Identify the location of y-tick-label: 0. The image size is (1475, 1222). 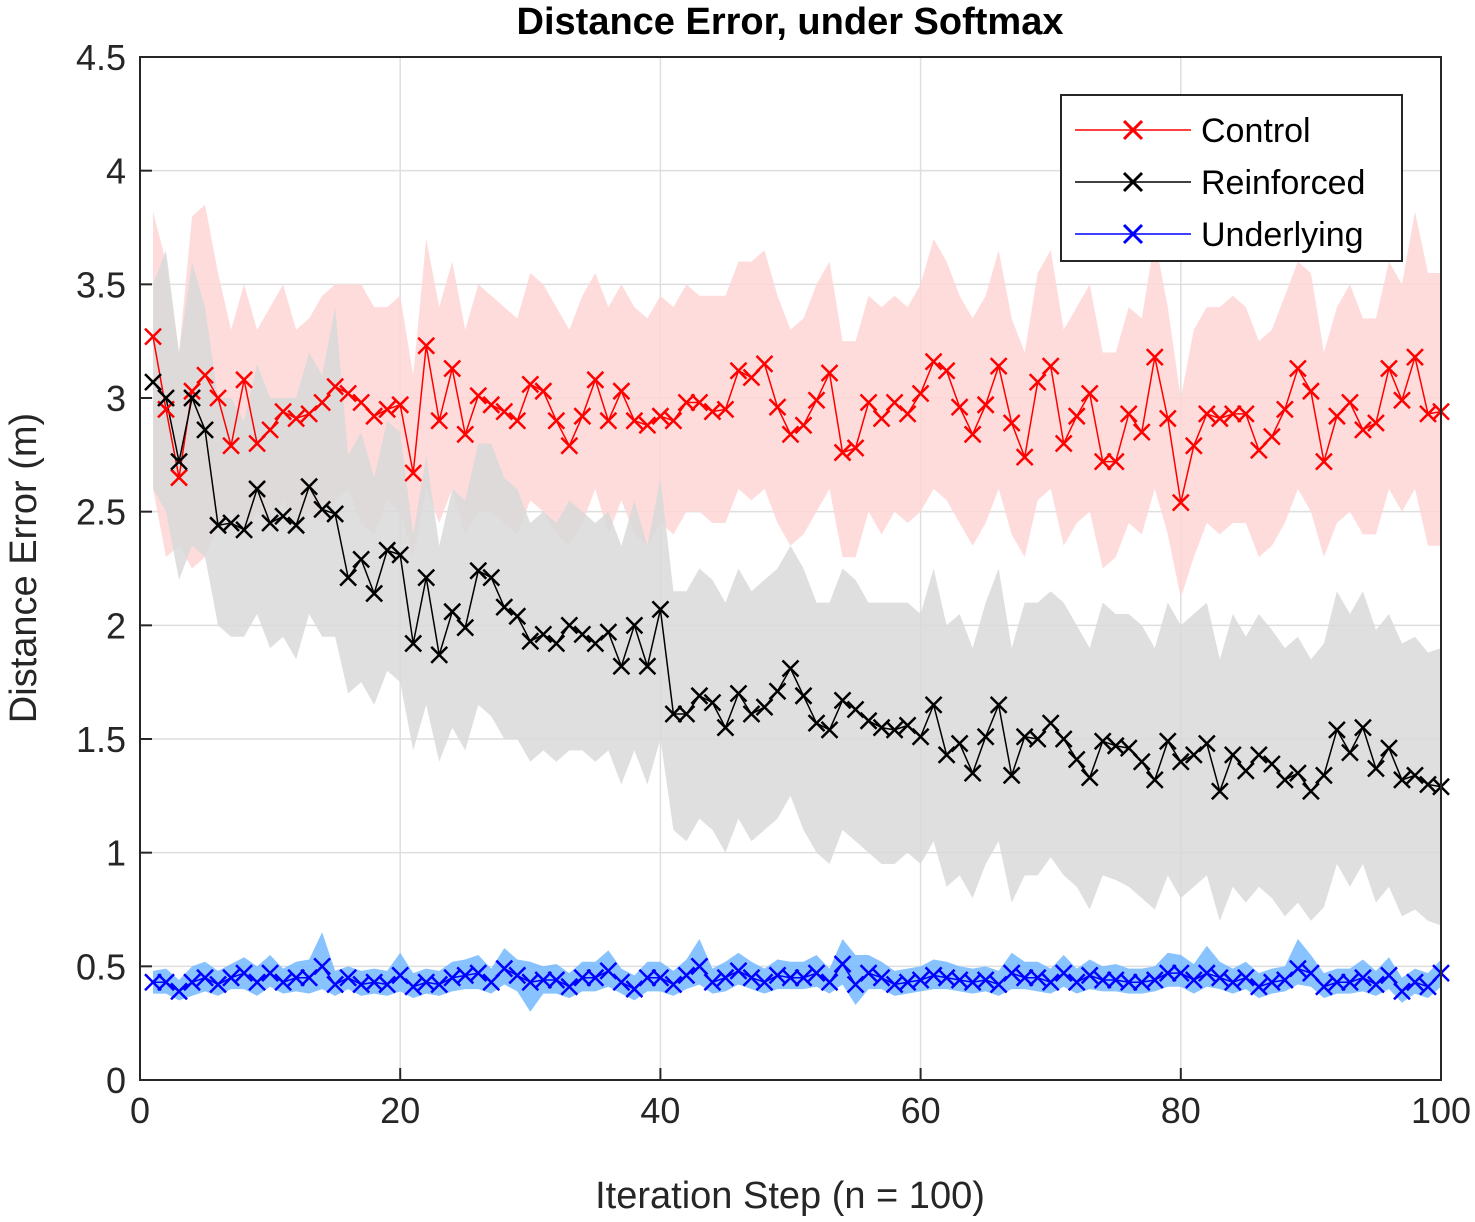
(116, 1080).